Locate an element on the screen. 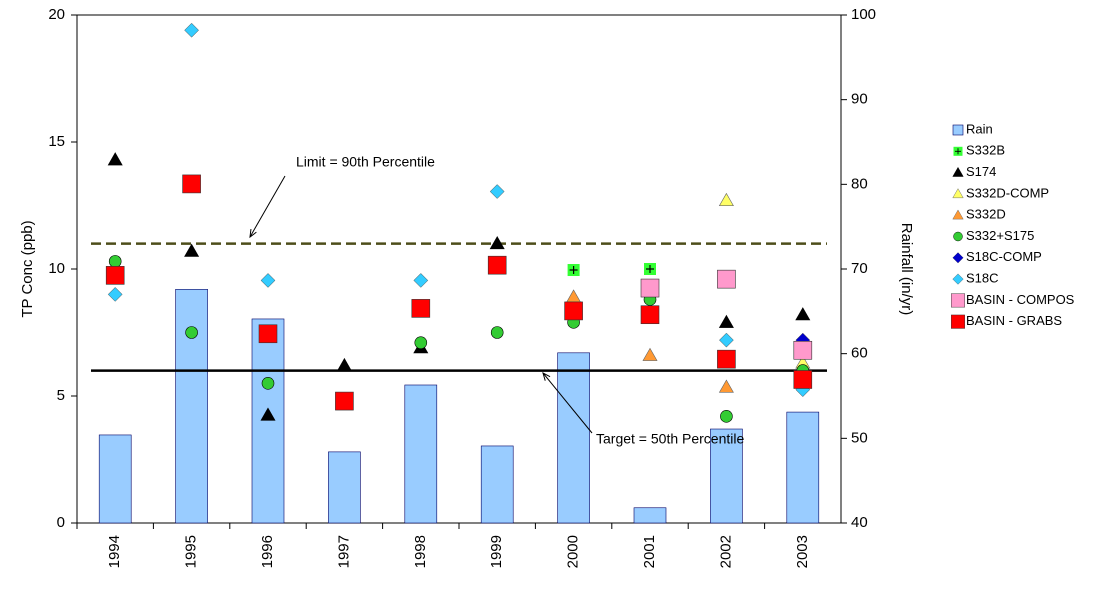 This screenshot has width=1116, height=595. x-tick-label: 1998 is located at coordinates (420, 551).